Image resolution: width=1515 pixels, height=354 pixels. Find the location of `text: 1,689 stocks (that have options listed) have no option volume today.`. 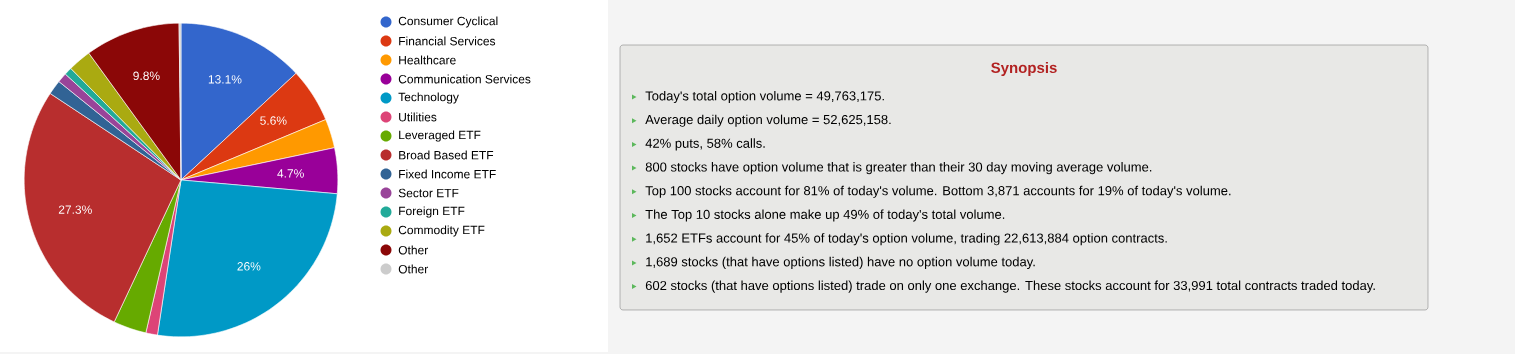

text: 1,689 stocks (that have options listed) have no option volume today. is located at coordinates (840, 262).